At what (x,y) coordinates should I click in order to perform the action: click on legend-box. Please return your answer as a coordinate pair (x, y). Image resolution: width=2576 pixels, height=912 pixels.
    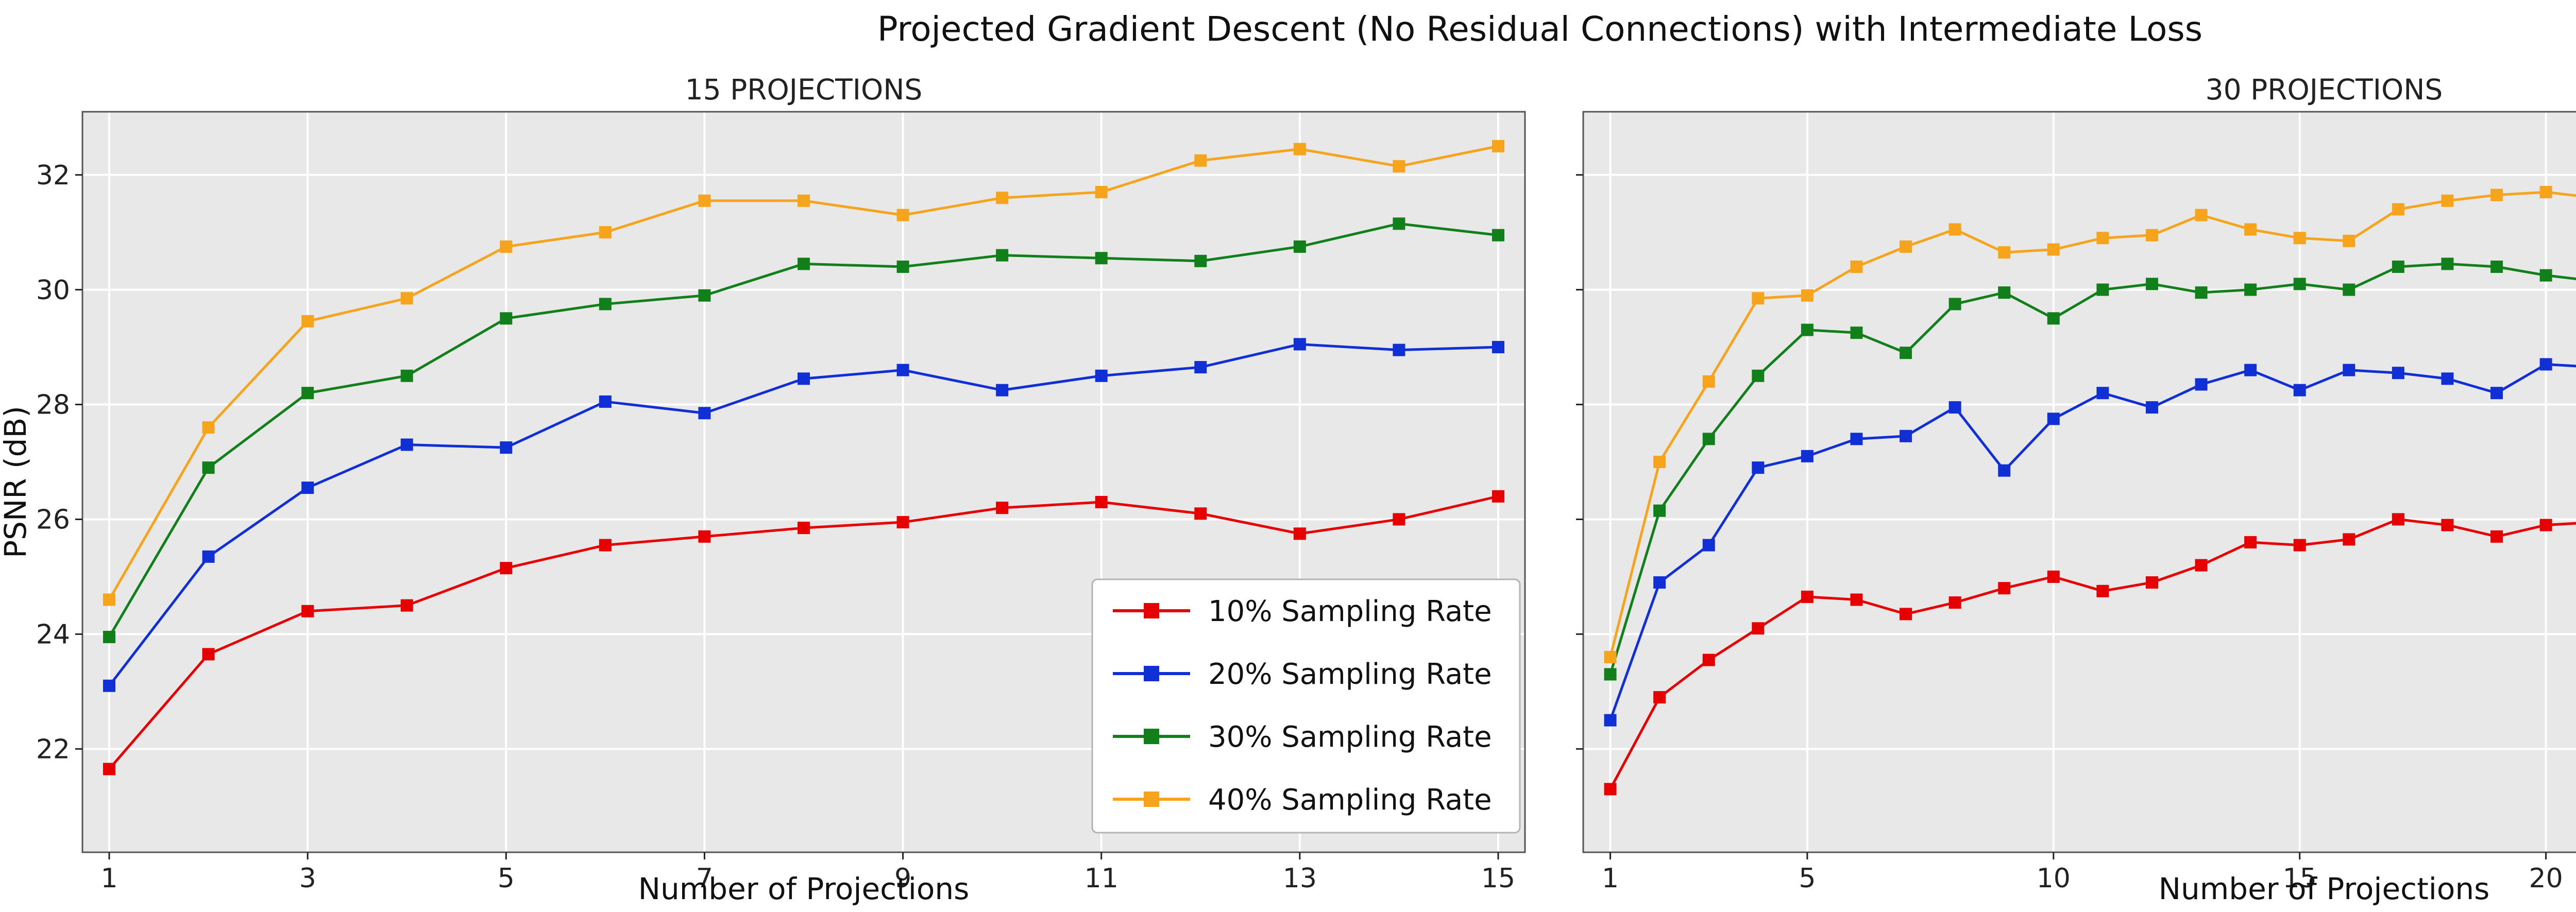
    Looking at the image, I should click on (1306, 706).